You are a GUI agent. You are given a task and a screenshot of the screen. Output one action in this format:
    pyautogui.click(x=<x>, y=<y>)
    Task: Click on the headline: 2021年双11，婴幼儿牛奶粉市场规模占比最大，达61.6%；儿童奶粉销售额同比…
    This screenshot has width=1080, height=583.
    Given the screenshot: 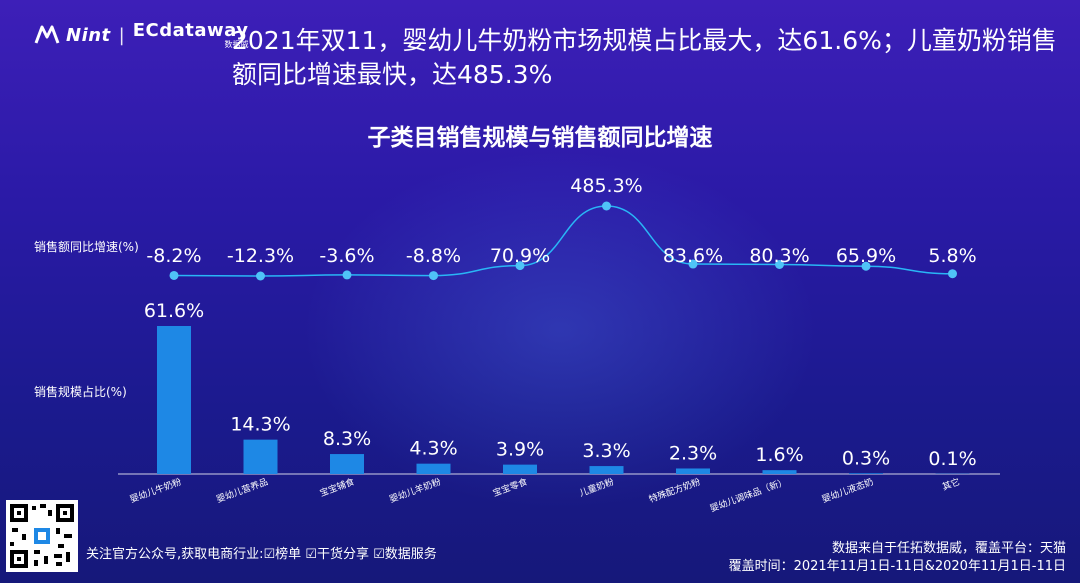 What is the action you would take?
    pyautogui.click(x=644, y=57)
    